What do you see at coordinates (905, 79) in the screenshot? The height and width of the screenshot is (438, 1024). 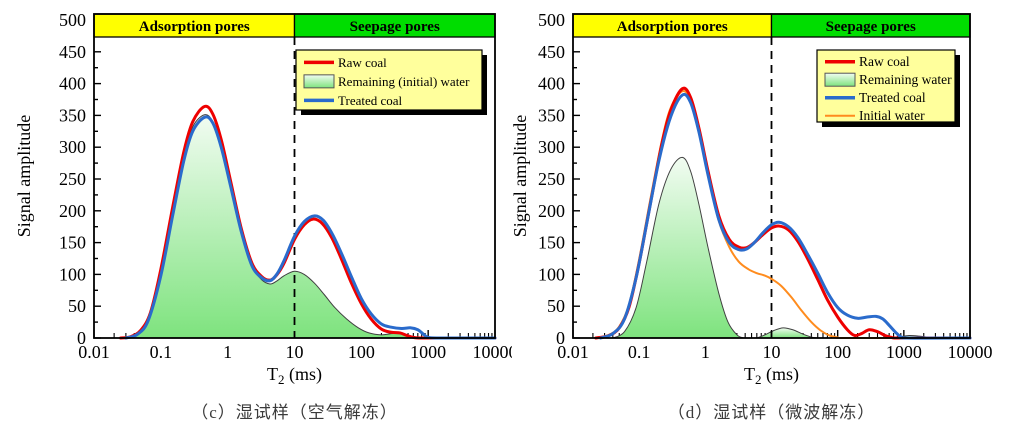 I see `legend-item-label: Remaining water` at bounding box center [905, 79].